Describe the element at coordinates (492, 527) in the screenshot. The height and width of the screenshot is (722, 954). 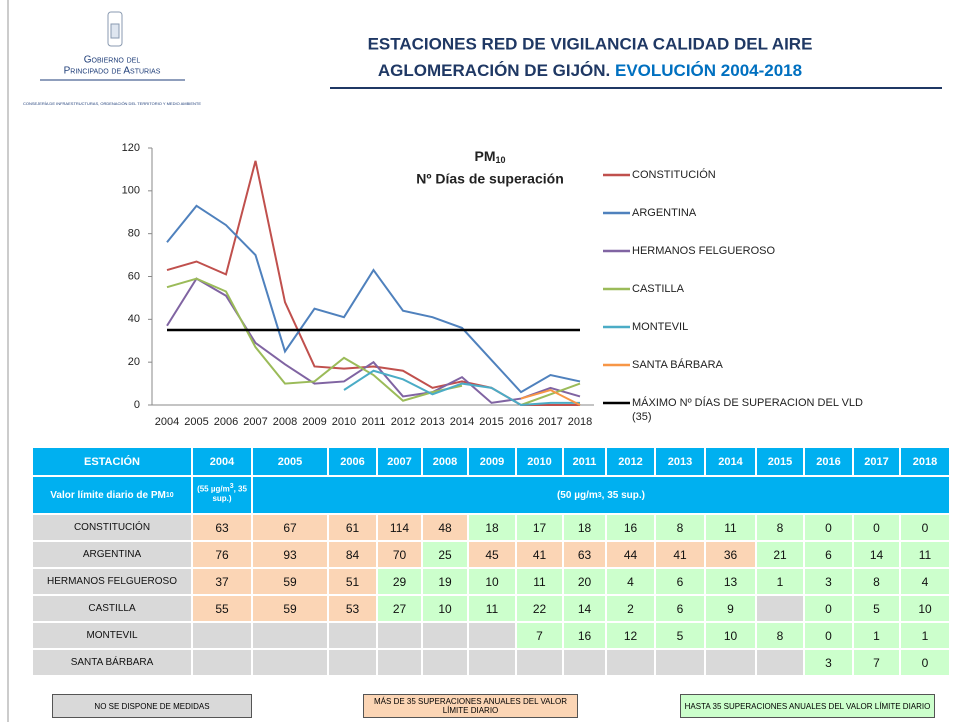
I see `value-cell: 18` at that location.